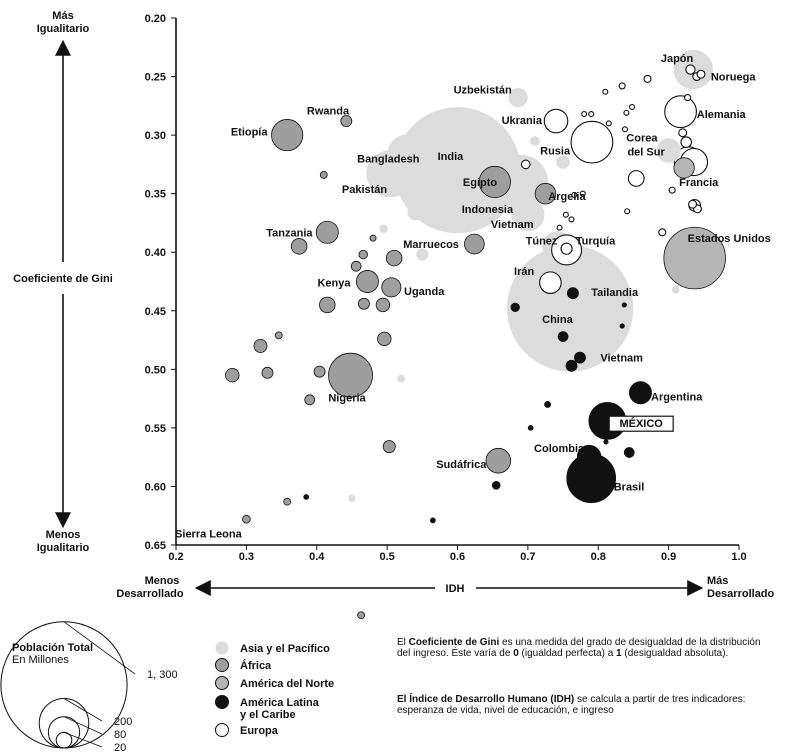 Image resolution: width=799 pixels, height=755 pixels. Describe the element at coordinates (155, 312) in the screenshot. I see `y-tick-label: 0.45` at that location.